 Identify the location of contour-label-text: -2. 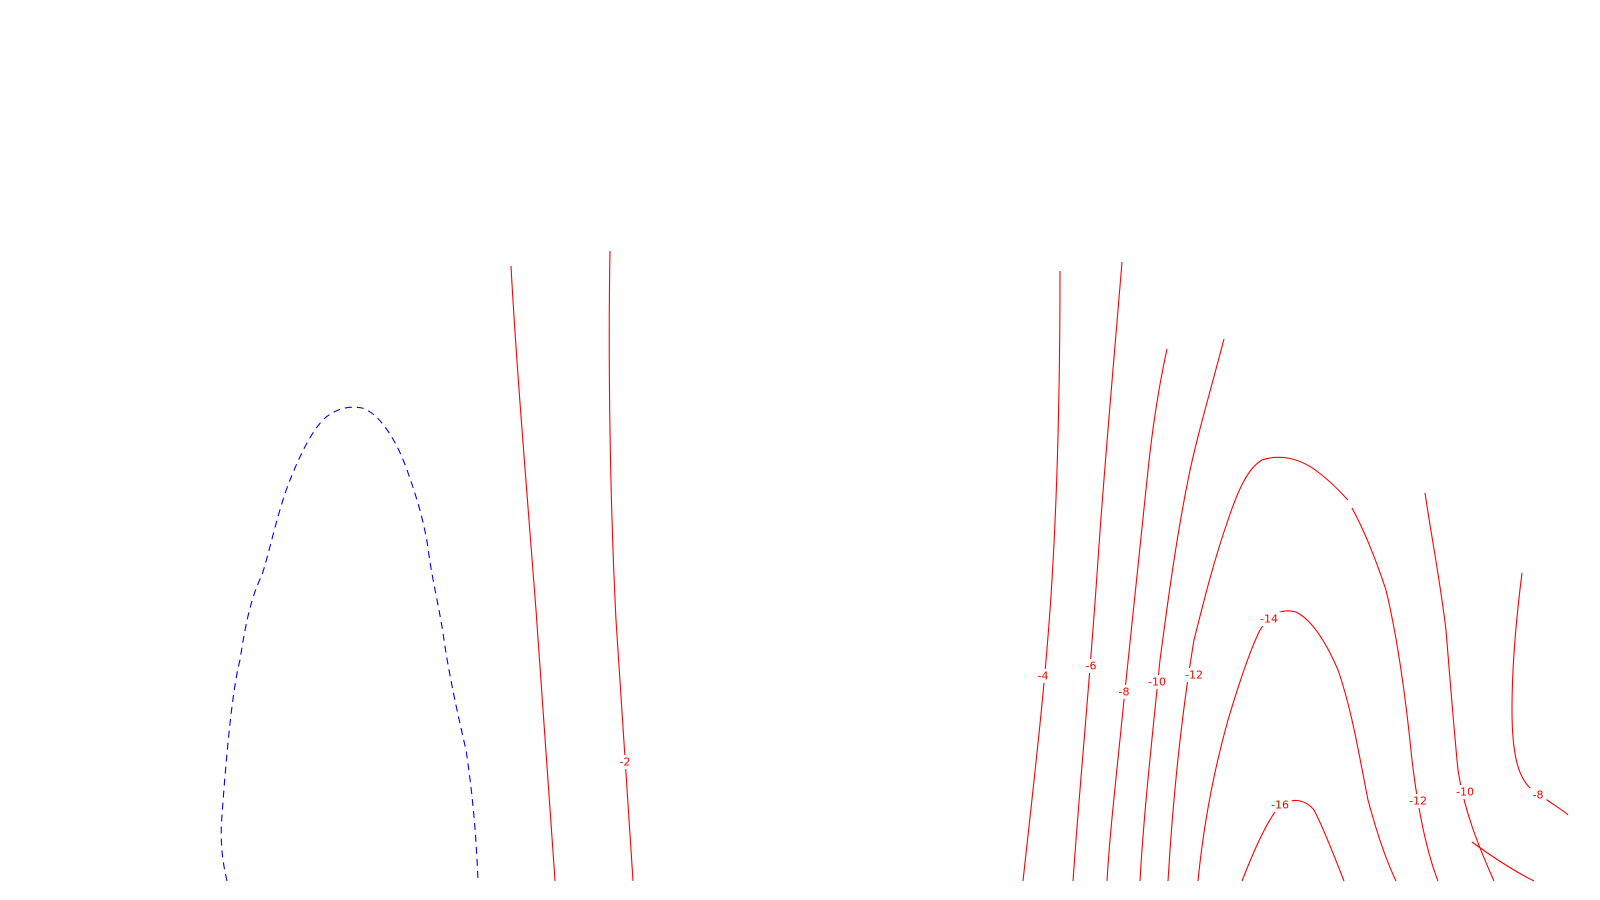
(625, 762).